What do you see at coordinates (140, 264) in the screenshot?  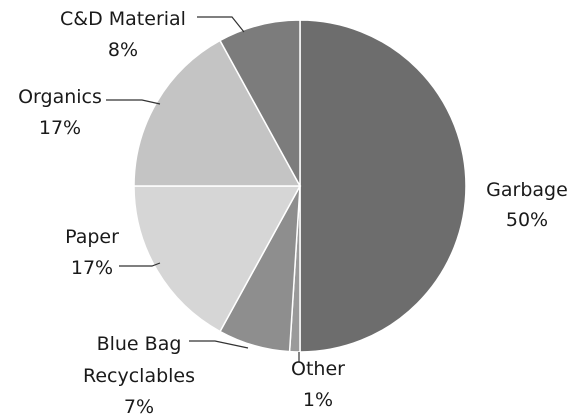 I see `leader-paper` at bounding box center [140, 264].